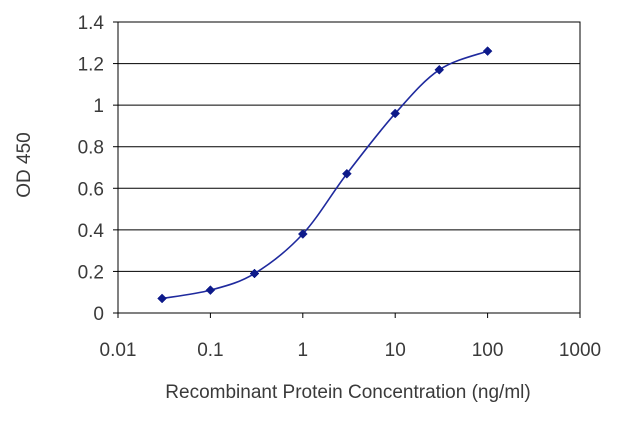  I want to click on x-tick-label: 0.1, so click(210, 350).